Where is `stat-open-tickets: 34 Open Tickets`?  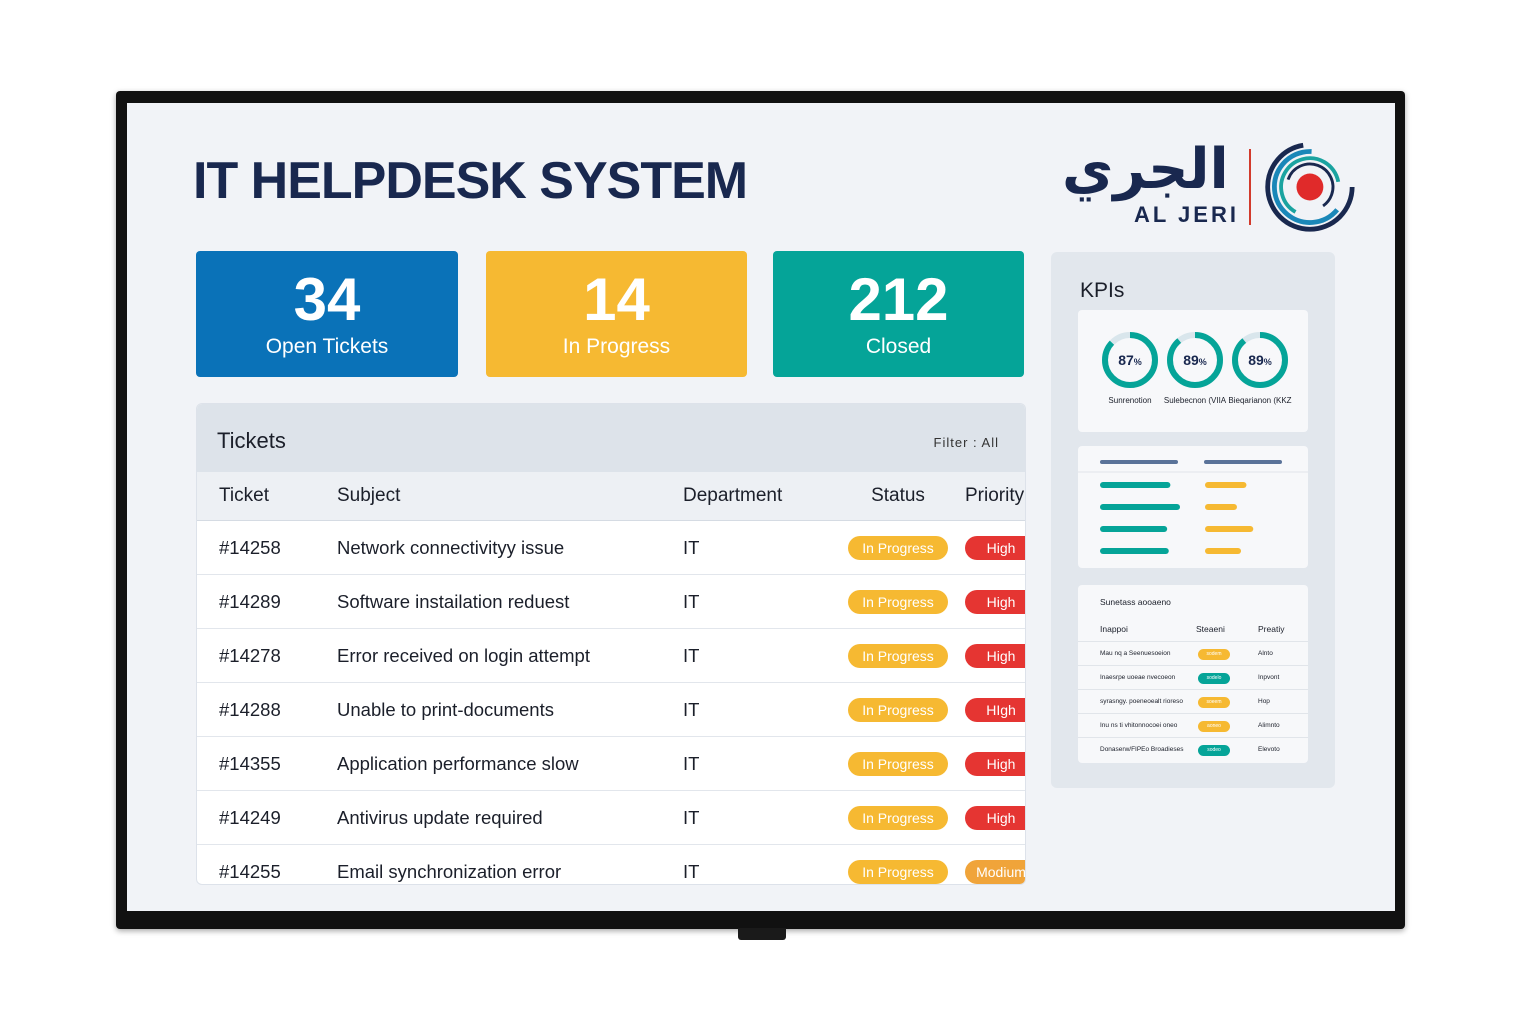
stat-open-tickets: 34 Open Tickets is located at coordinates (327, 314).